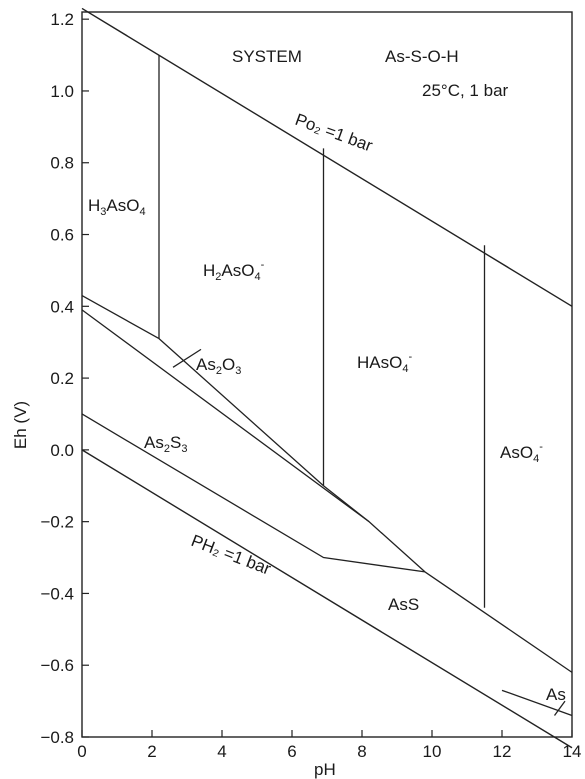  Describe the element at coordinates (62, 450) in the screenshot. I see `y-tick-label: 0.0` at that location.